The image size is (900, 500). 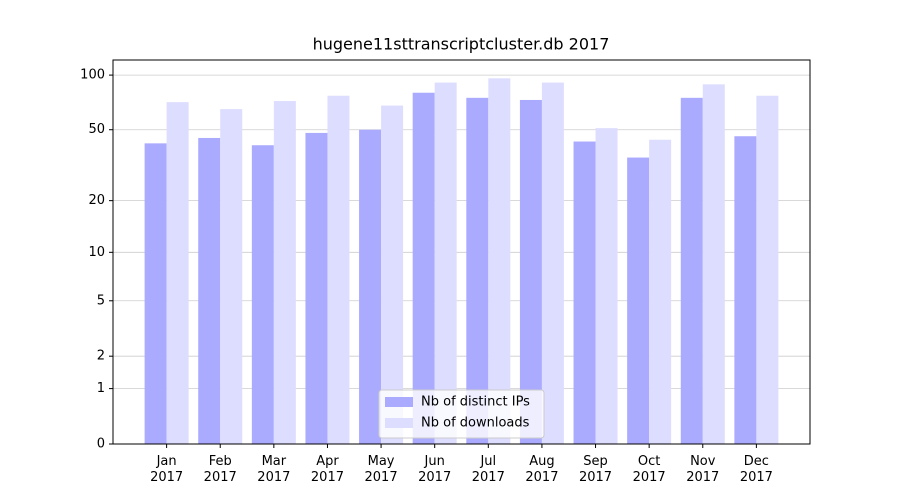 What do you see at coordinates (220, 469) in the screenshot?
I see `x-tick-label: Feb 2017` at bounding box center [220, 469].